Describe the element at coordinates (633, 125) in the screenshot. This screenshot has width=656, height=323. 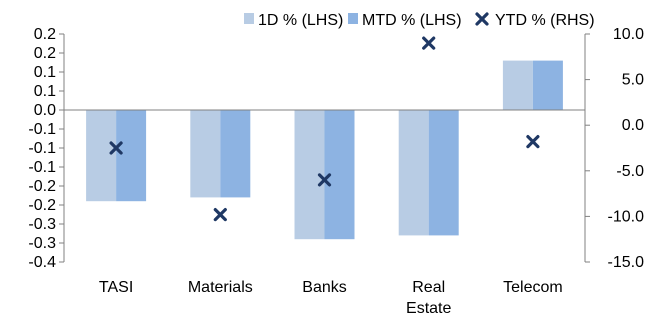
I see `right-tick-label: 0.0` at that location.